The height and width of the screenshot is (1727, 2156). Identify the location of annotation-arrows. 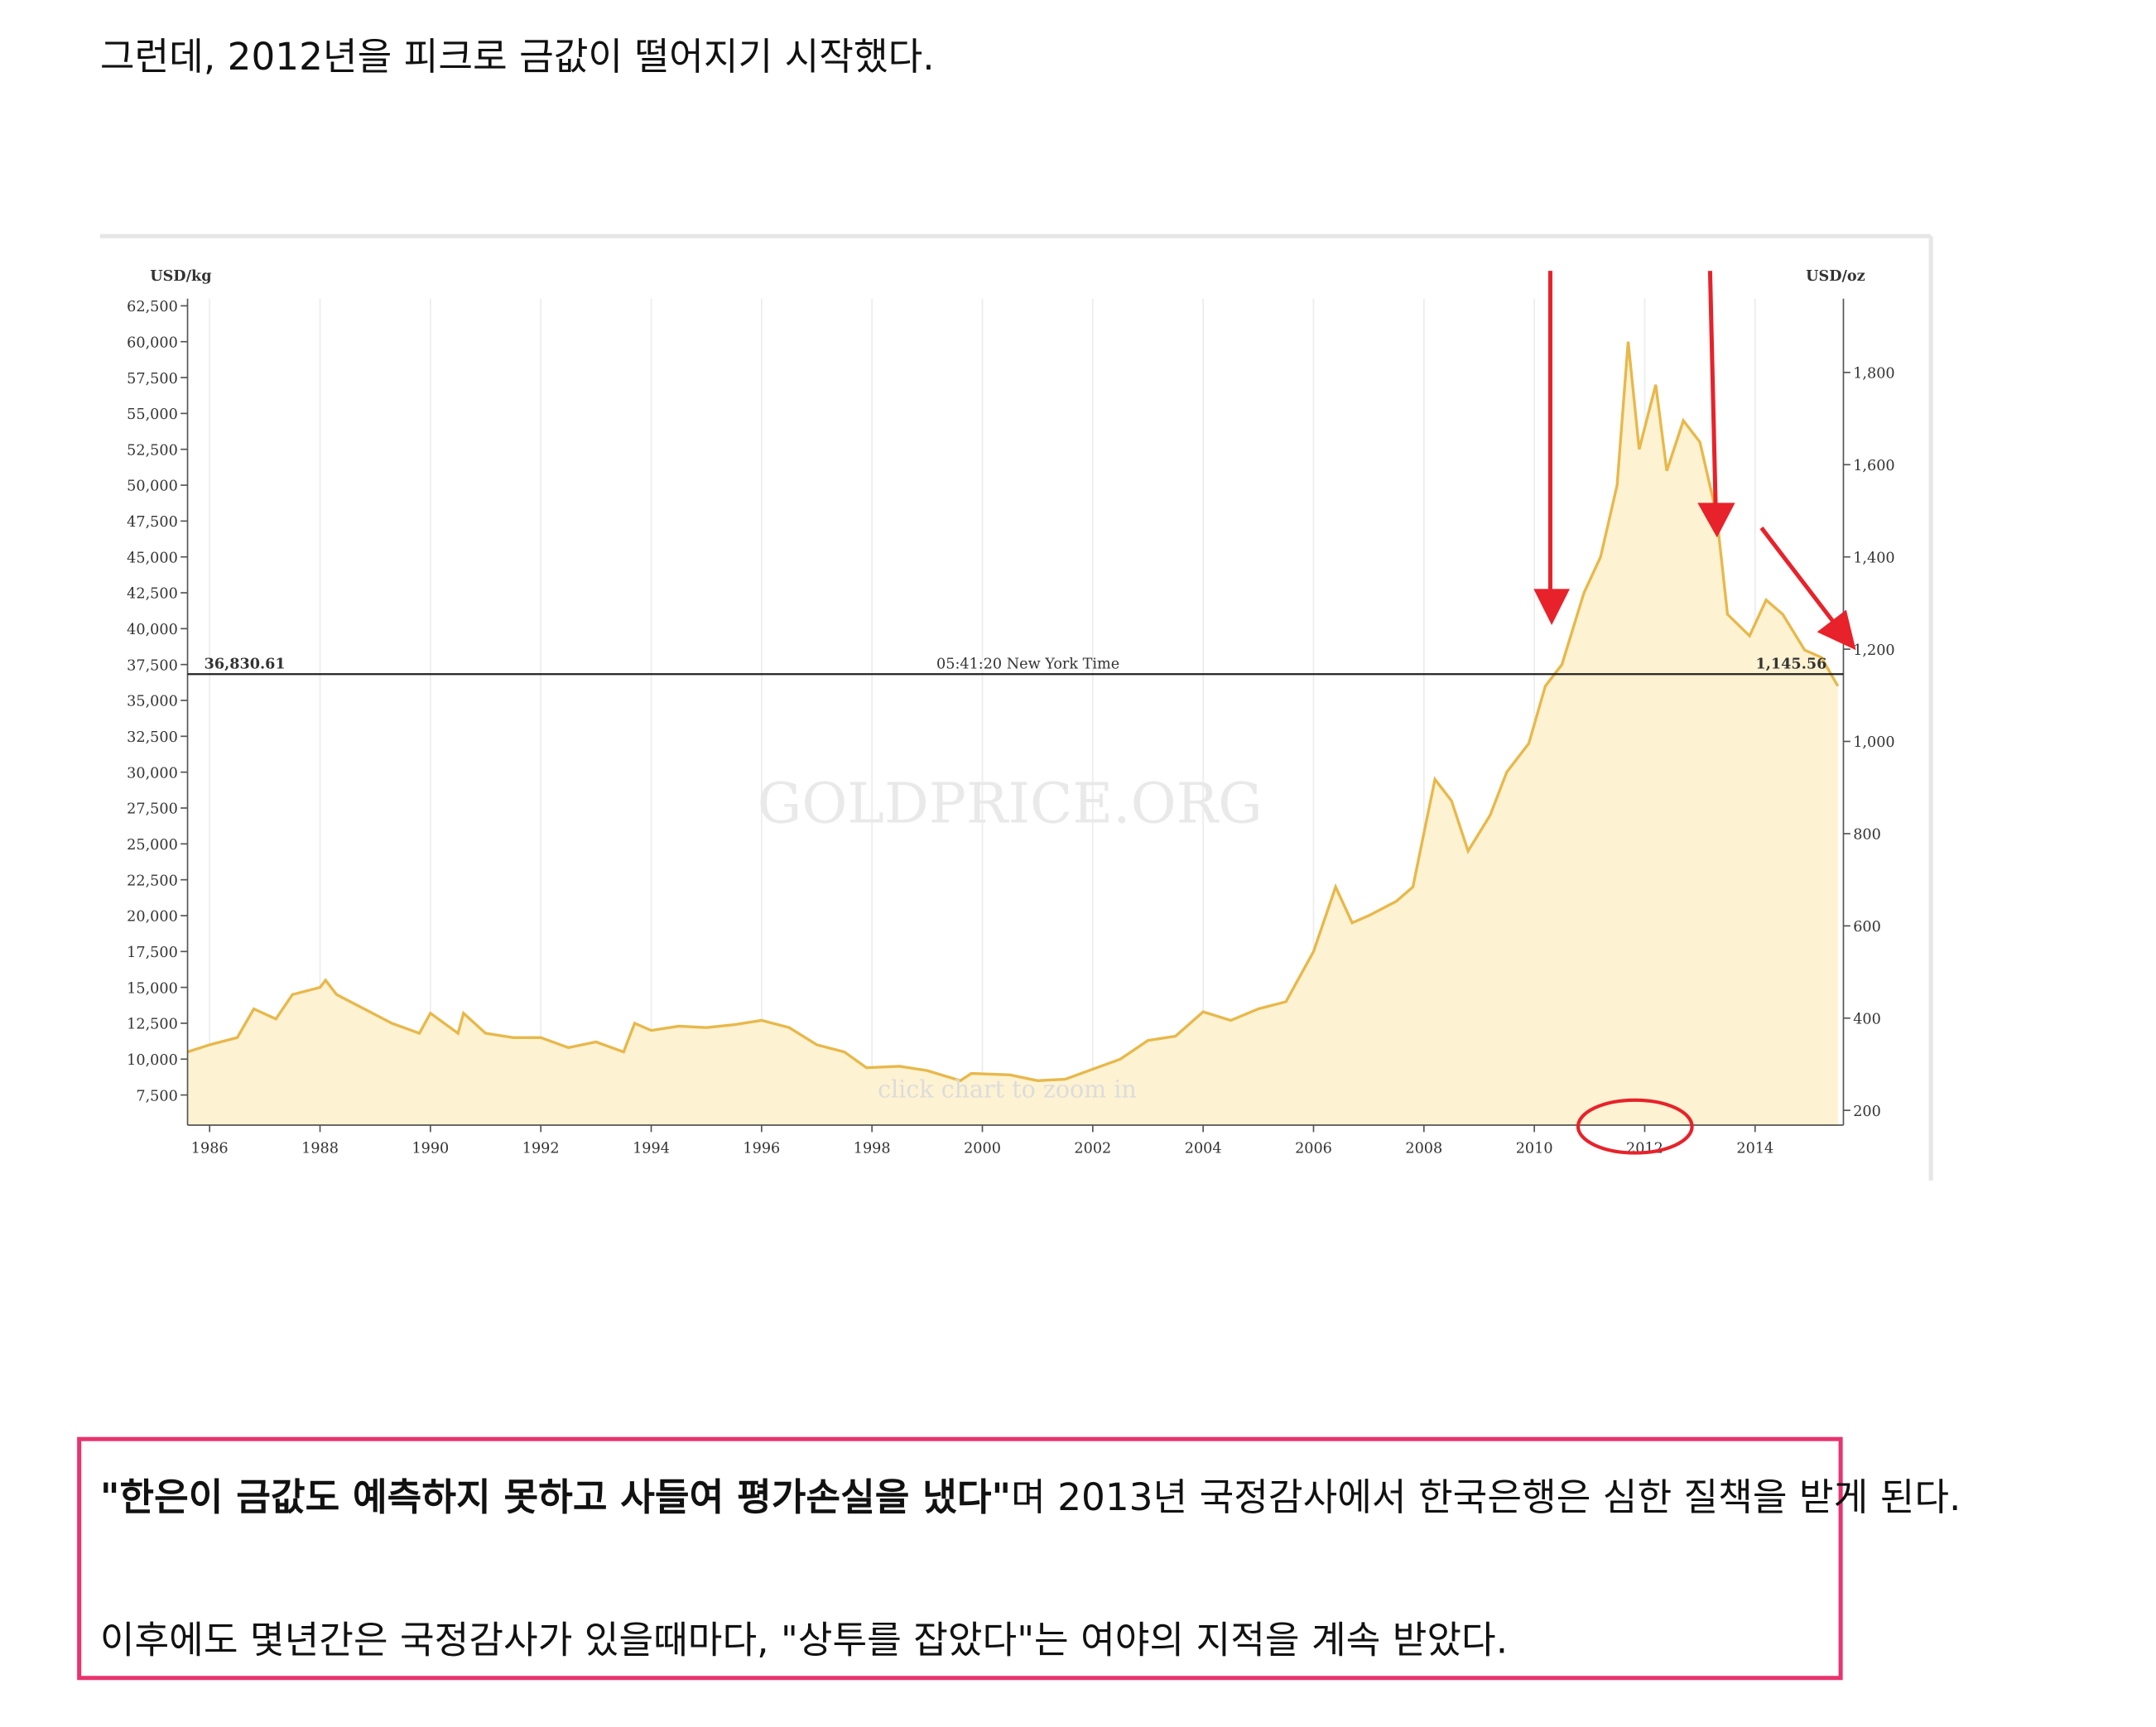
(1695, 713).